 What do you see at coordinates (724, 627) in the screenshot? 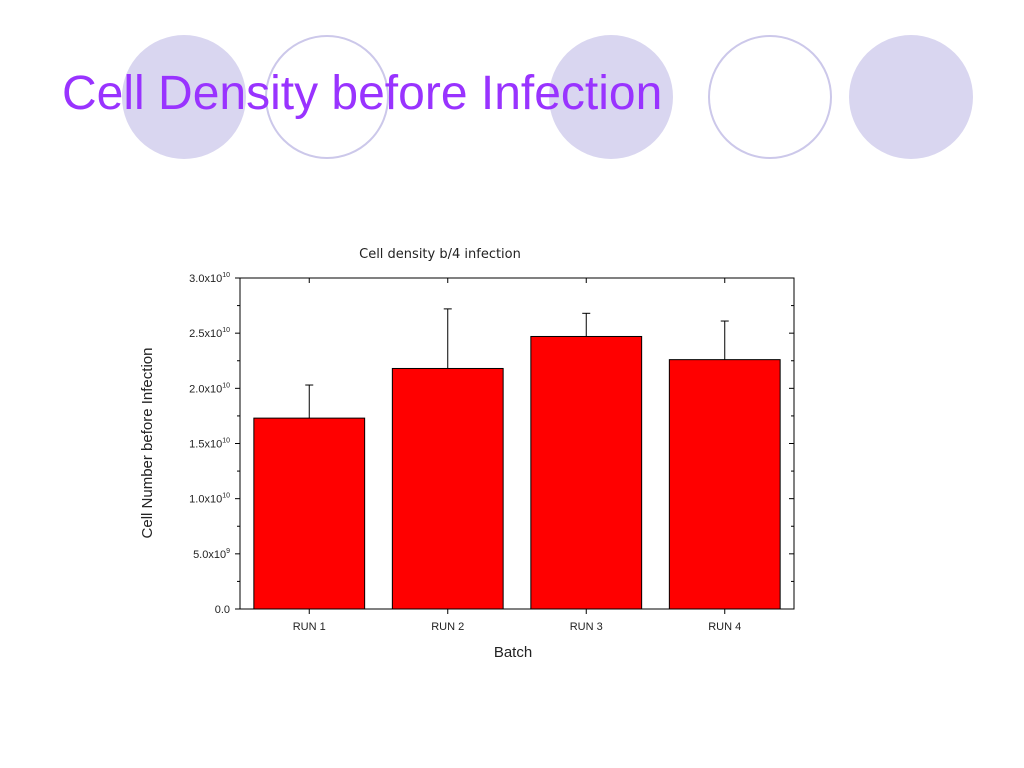
I see `x-tick-label: RUN 4` at bounding box center [724, 627].